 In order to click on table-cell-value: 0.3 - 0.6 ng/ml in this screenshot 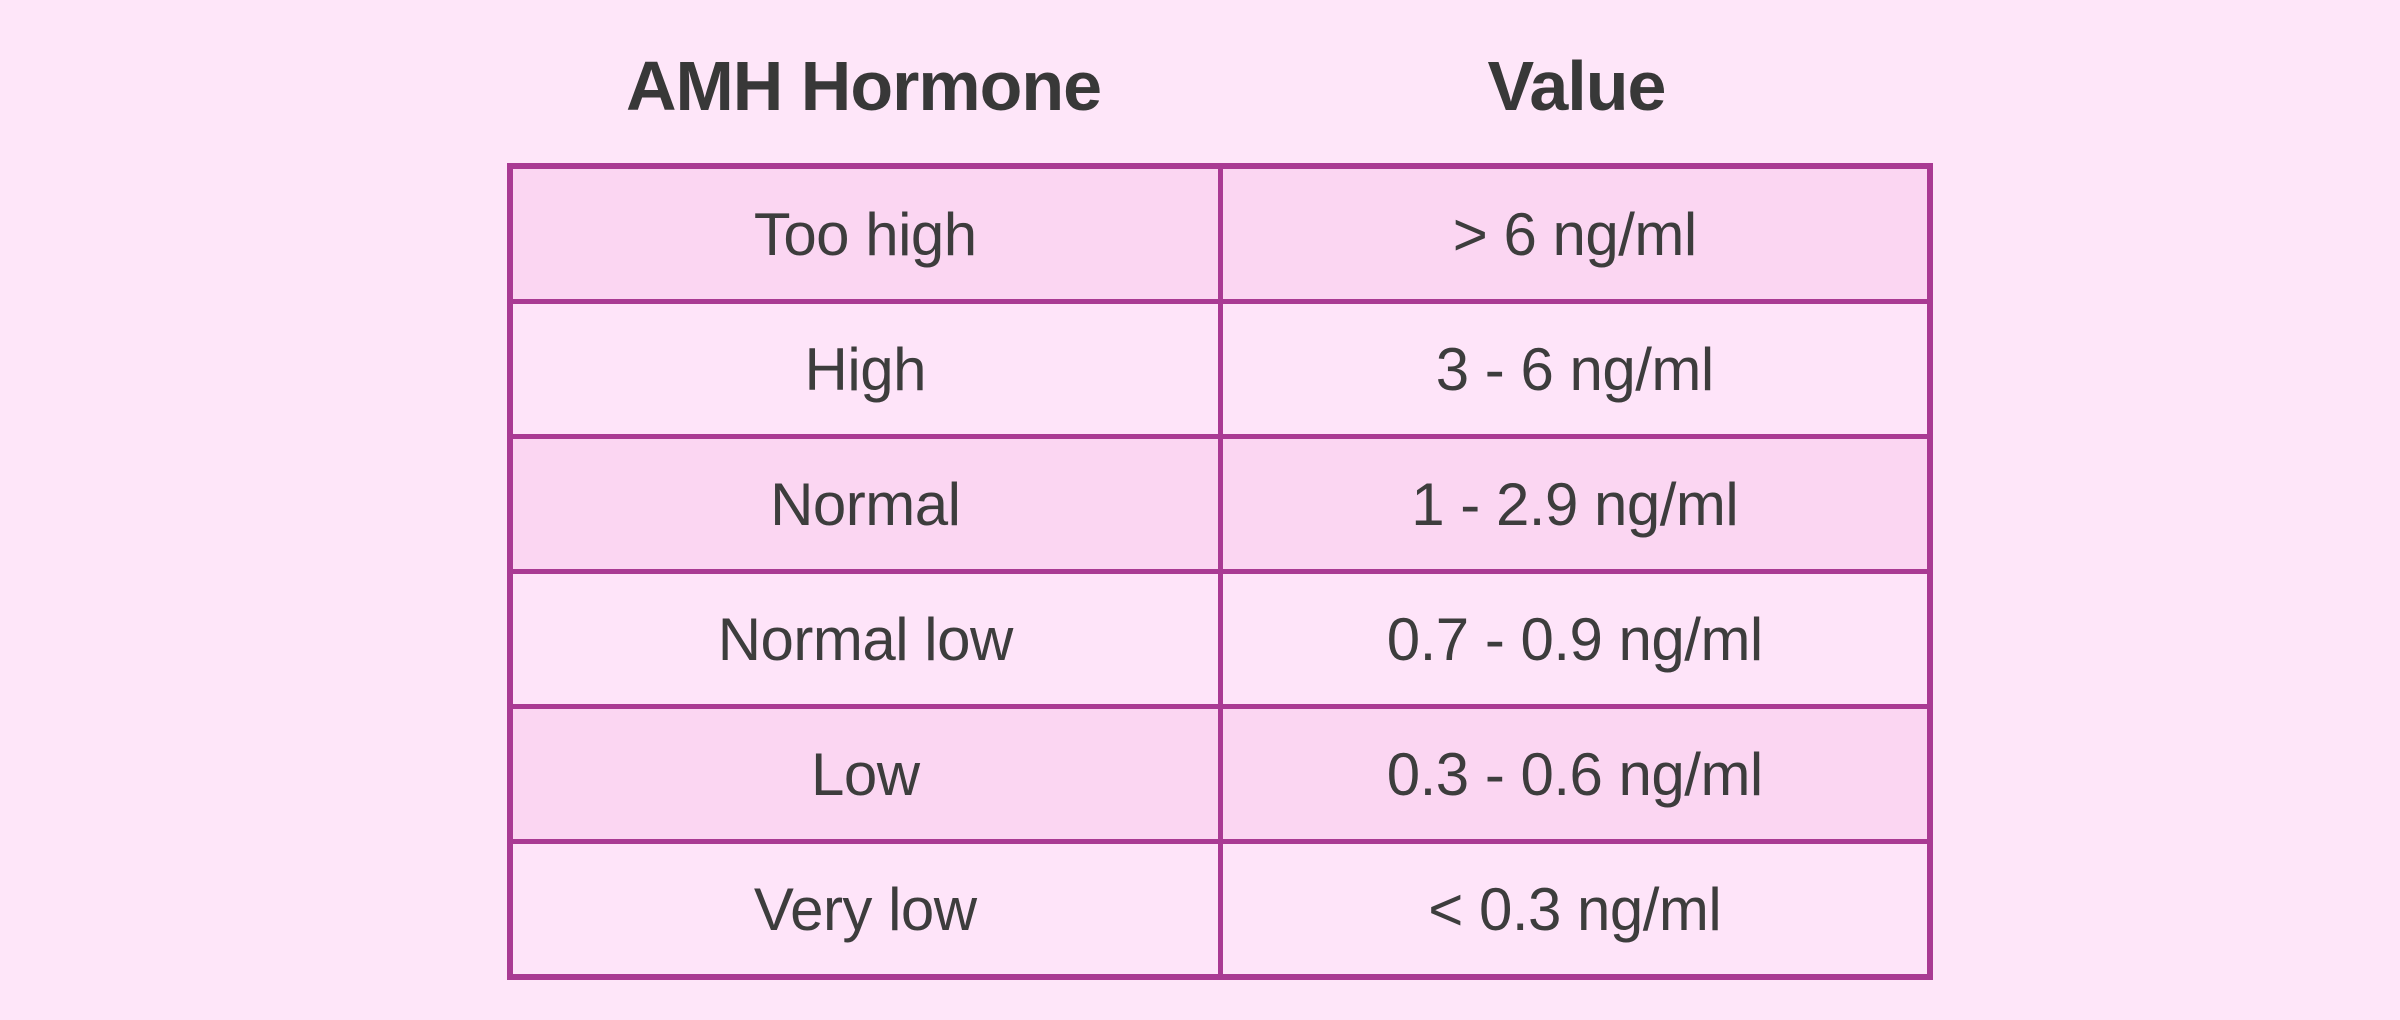, I will do `click(1574, 774)`.